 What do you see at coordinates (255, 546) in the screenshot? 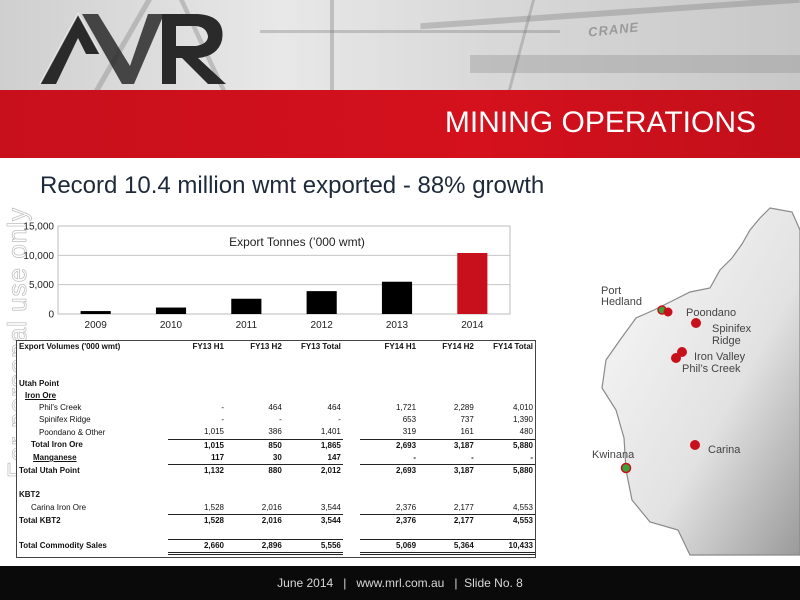
I see `cell: 2,896` at bounding box center [255, 546].